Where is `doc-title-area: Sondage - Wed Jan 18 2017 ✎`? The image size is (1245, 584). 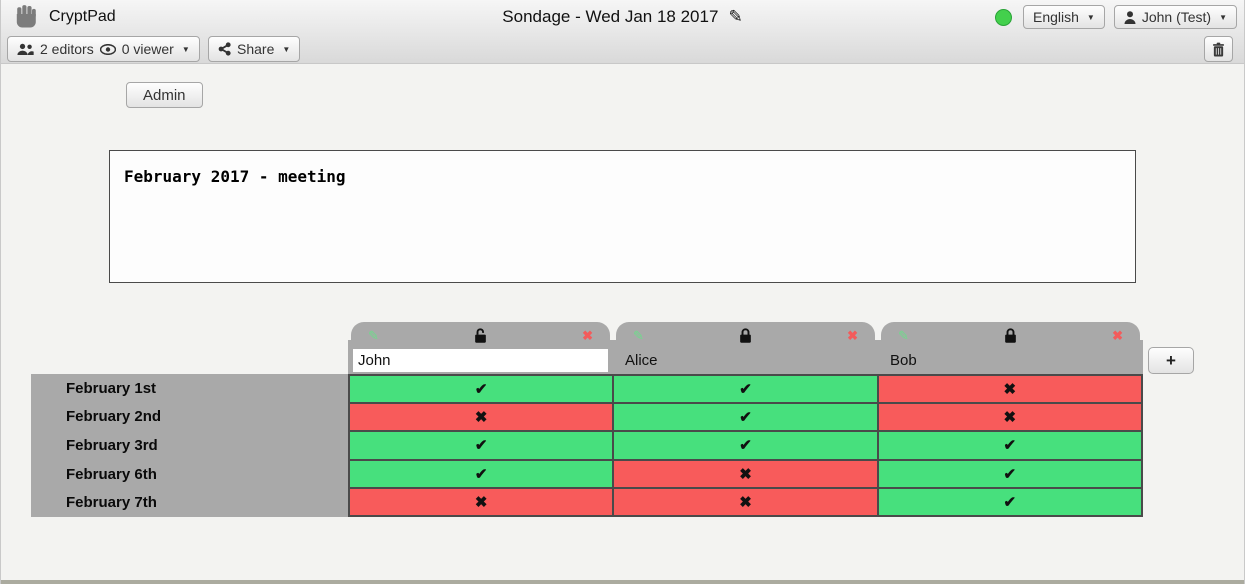
doc-title-area: Sondage - Wed Jan 18 2017 ✎ is located at coordinates (622, 17).